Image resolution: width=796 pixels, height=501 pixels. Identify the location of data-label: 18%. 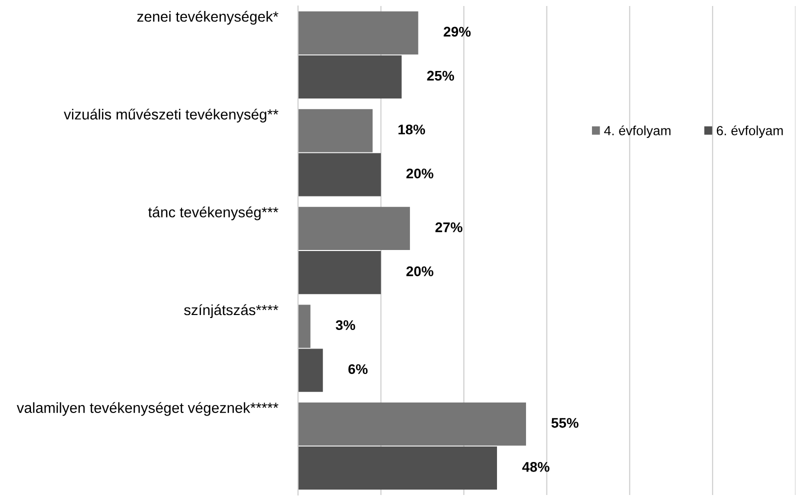
(412, 129).